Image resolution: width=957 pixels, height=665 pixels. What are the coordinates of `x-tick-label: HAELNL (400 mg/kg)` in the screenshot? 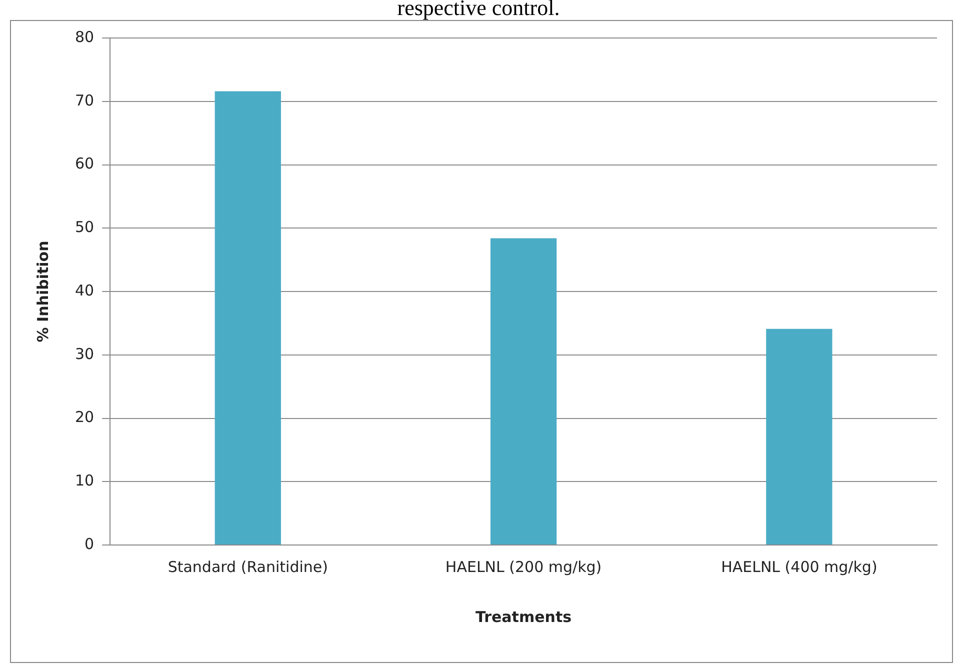 It's located at (799, 567).